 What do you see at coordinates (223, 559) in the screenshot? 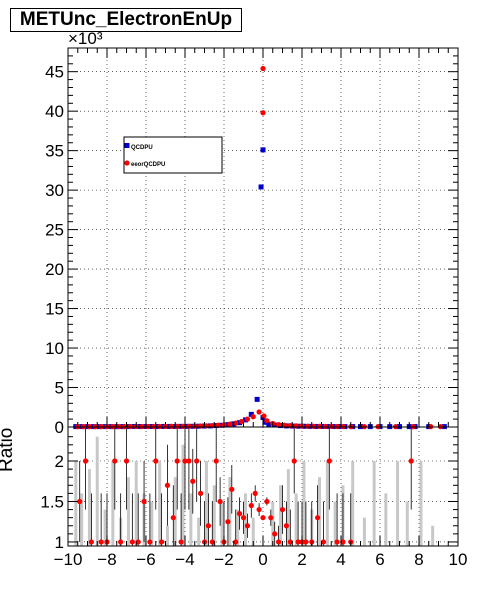
I see `x-tick-label: −2` at bounding box center [223, 559].